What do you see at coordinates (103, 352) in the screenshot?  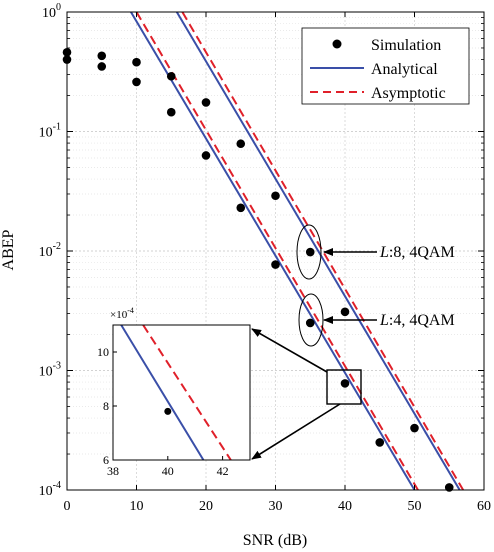 I see `inset-y-tick-label: 10` at bounding box center [103, 352].